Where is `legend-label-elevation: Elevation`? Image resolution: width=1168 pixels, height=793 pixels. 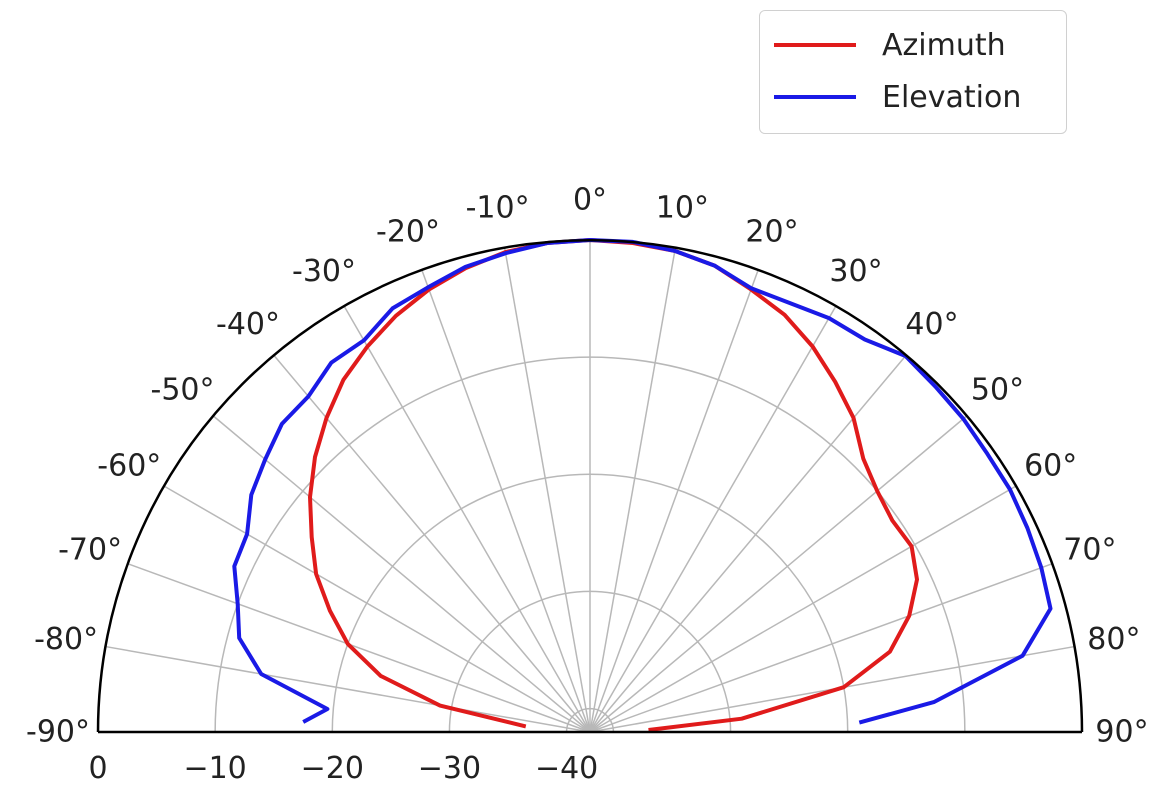
legend-label-elevation: Elevation is located at coordinates (952, 97).